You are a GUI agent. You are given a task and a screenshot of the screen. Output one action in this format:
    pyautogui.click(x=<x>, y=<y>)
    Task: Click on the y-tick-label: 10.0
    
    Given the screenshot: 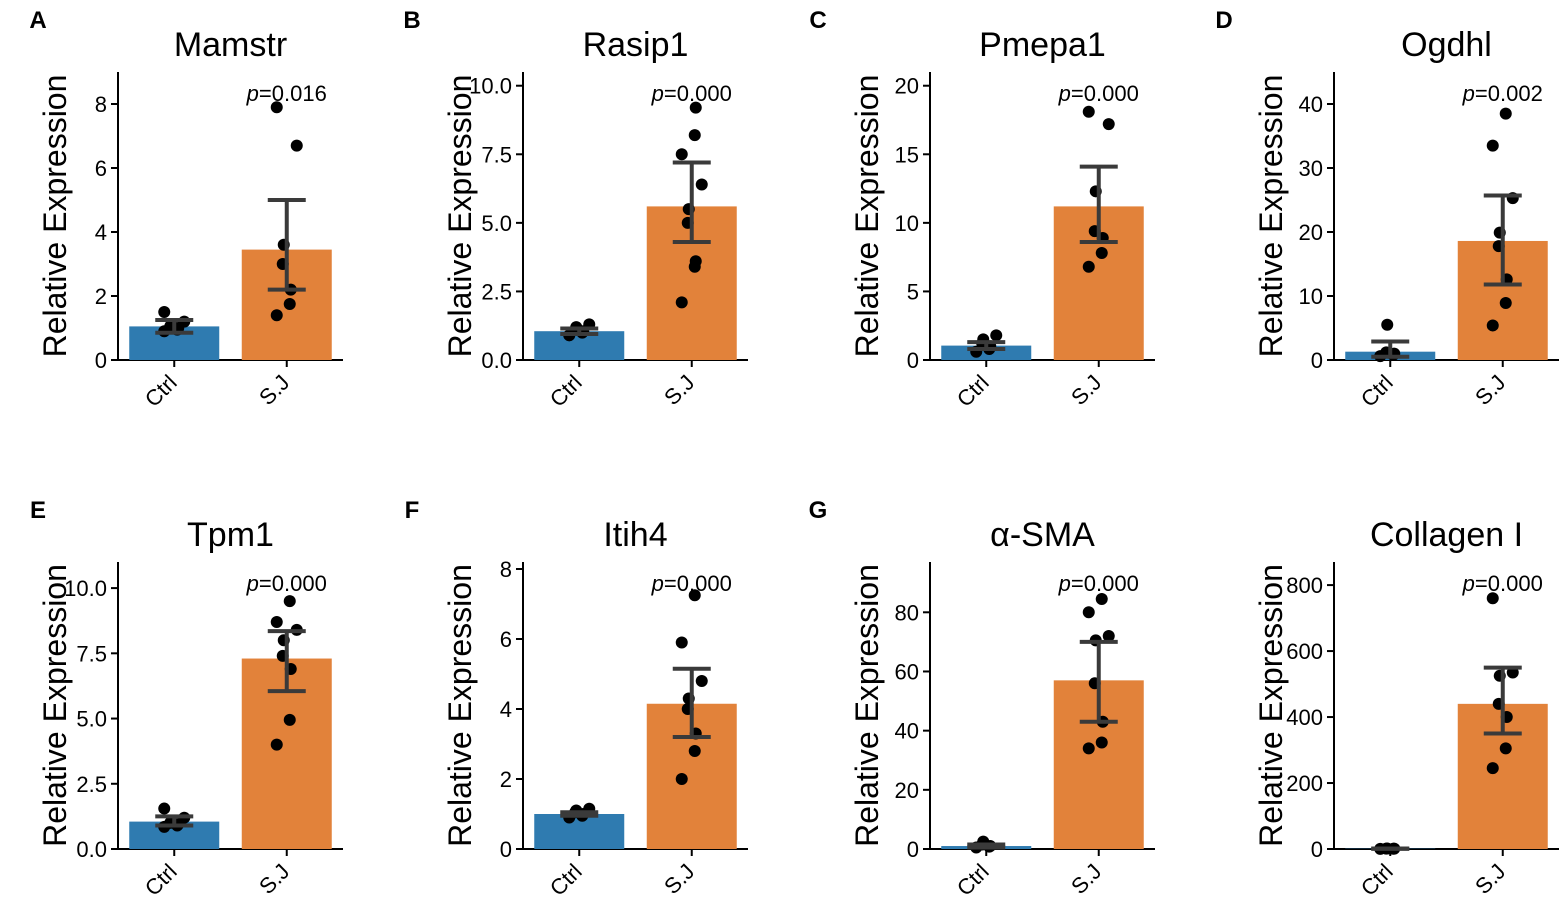 What is the action you would take?
    pyautogui.click(x=490, y=86)
    